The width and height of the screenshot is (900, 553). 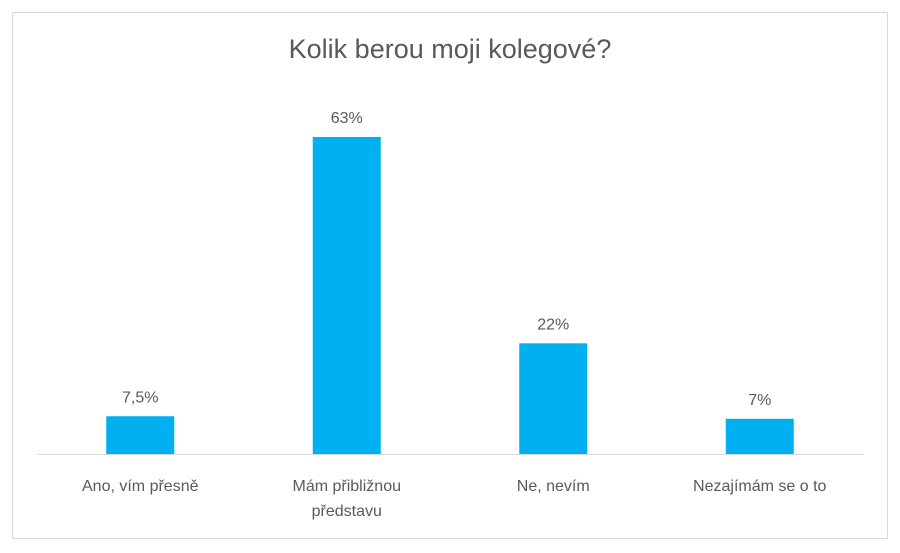 I want to click on value-label-3: 7%, so click(x=759, y=400).